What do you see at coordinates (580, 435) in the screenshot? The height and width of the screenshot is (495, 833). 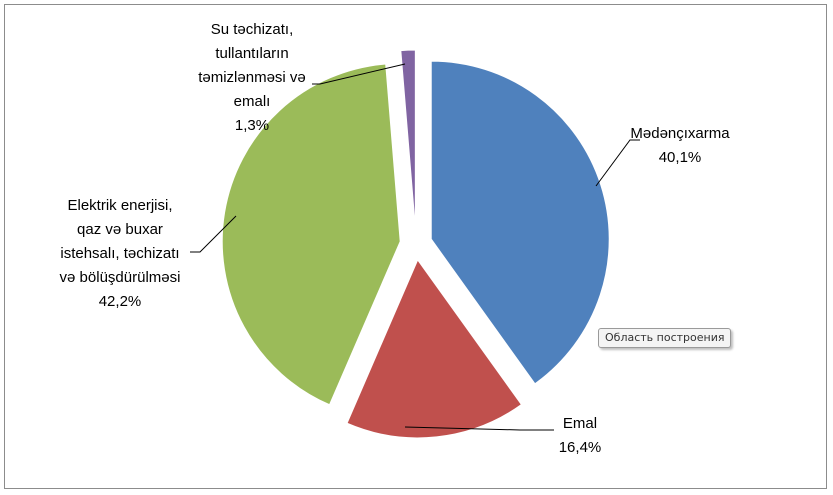 I see `data-label-1: Emal 16,4%` at bounding box center [580, 435].